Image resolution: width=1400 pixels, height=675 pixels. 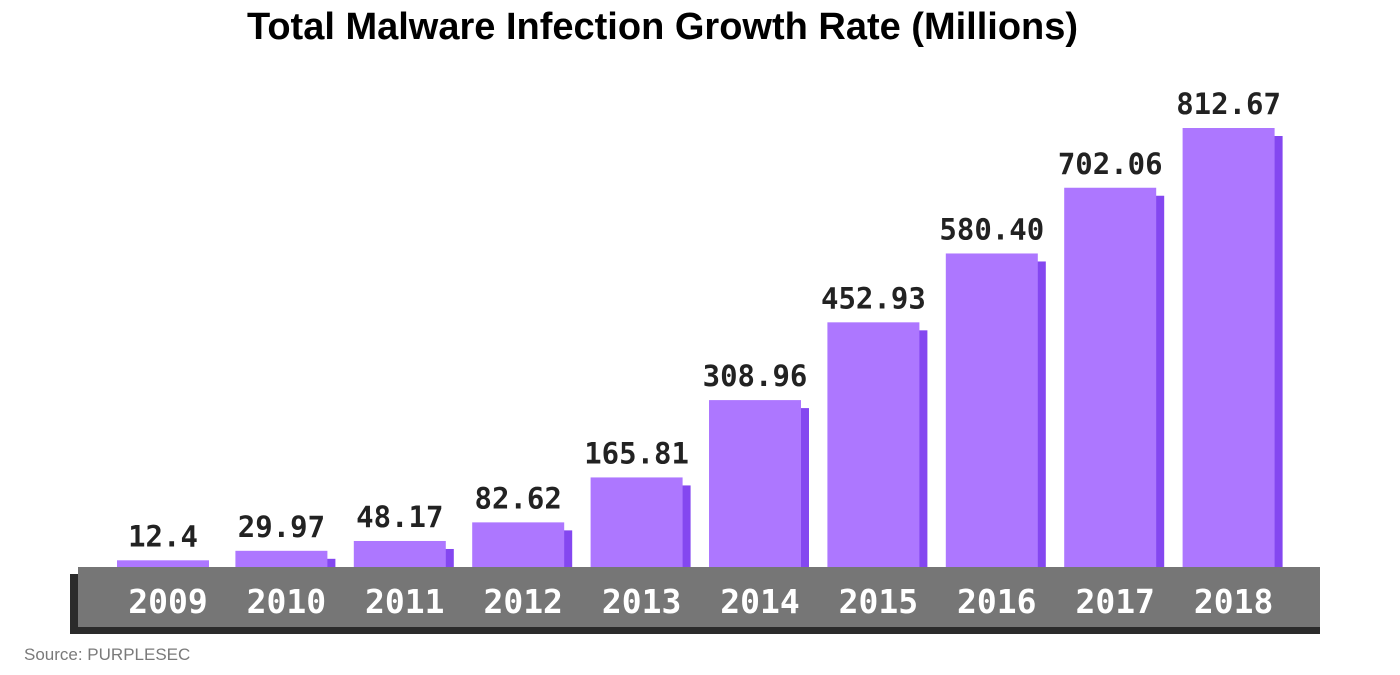 What do you see at coordinates (991, 229) in the screenshot?
I see `value-label-2016: 580.40` at bounding box center [991, 229].